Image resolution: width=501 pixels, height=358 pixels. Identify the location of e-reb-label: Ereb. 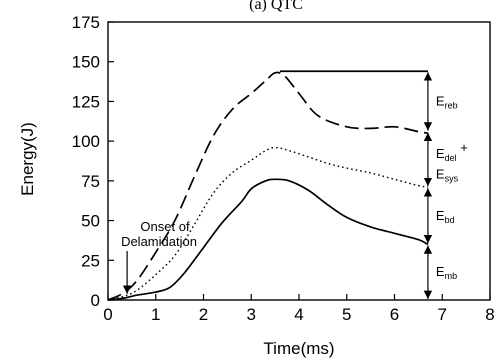
(447, 101).